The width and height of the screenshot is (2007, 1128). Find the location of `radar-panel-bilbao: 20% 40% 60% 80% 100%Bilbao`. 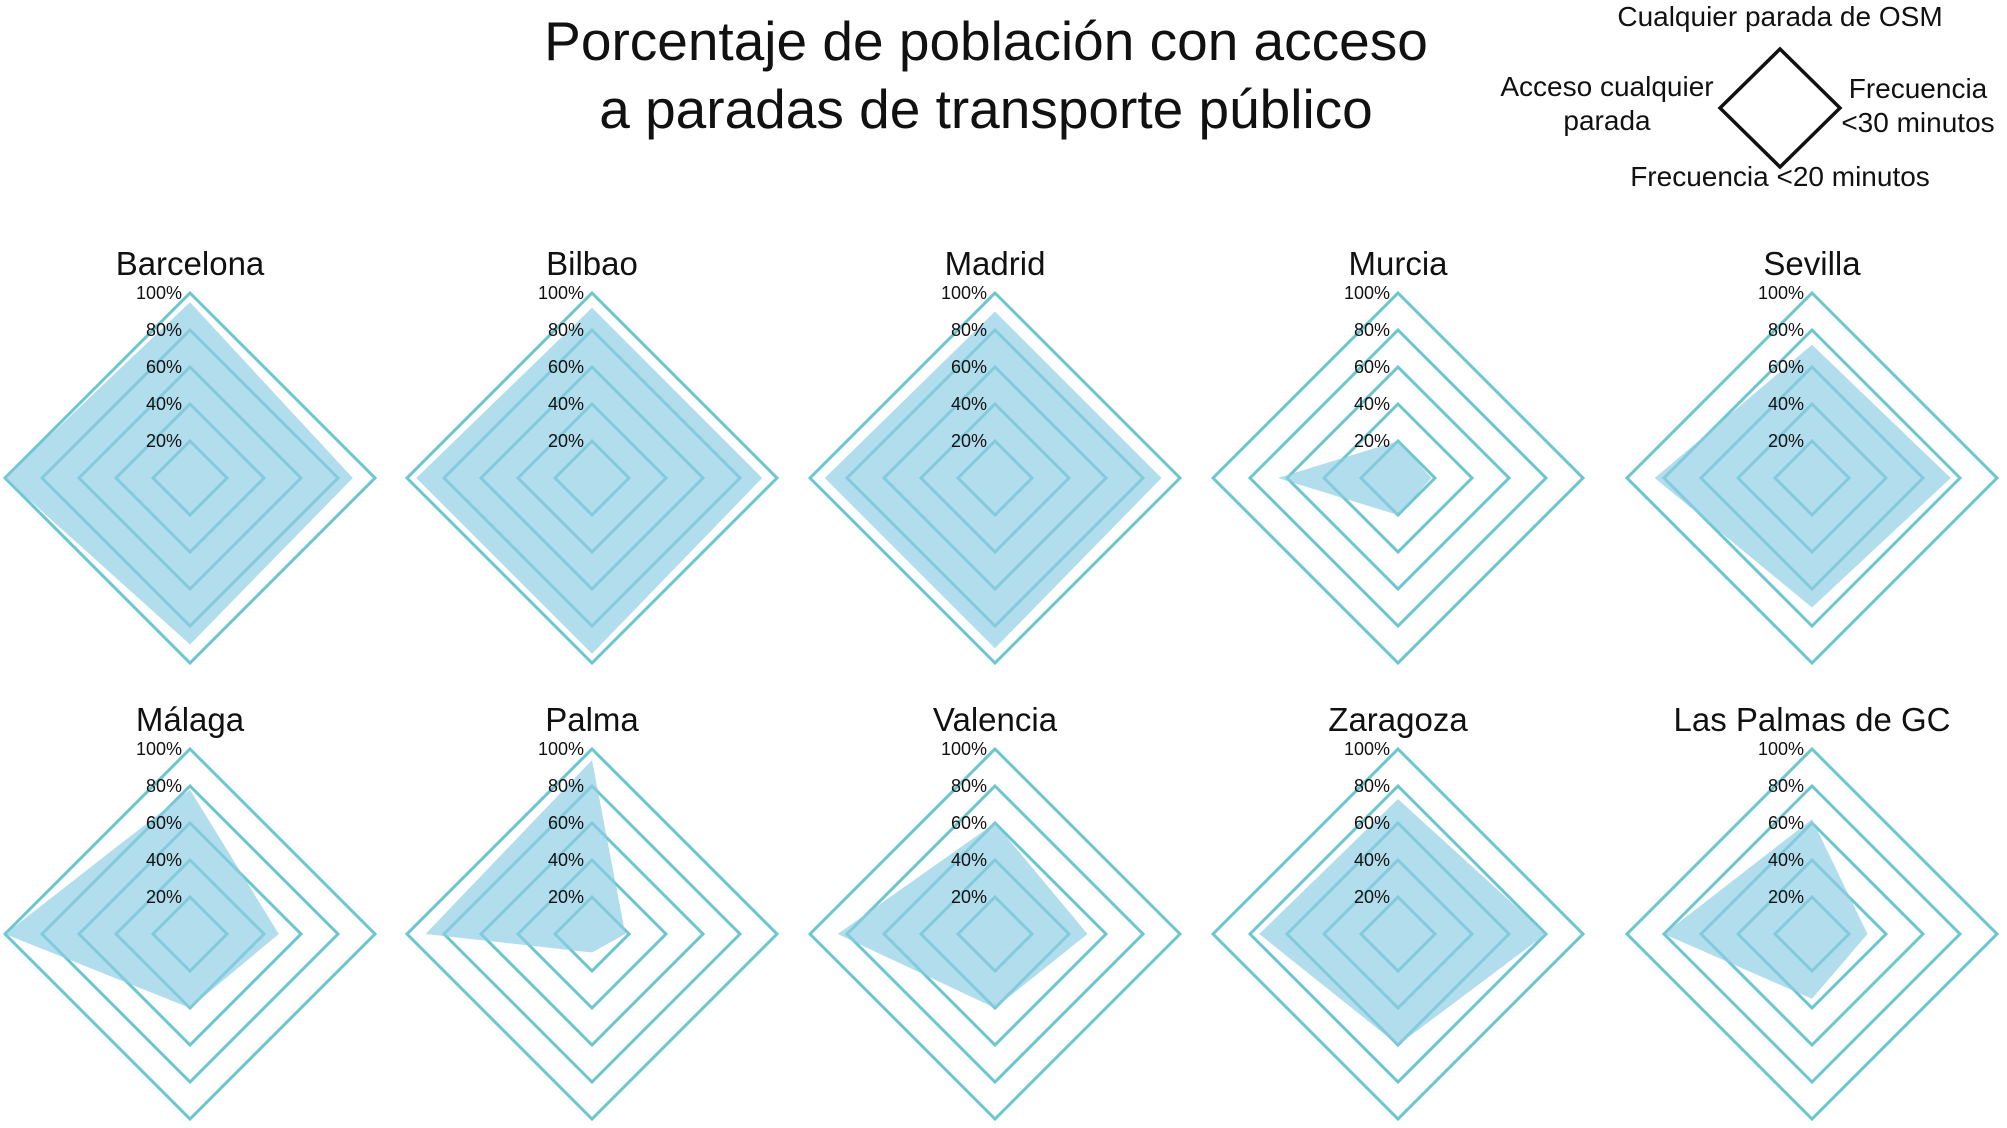

radar-panel-bilbao: 20% 40% 60% 80% 100%Bilbao is located at coordinates (592, 455).